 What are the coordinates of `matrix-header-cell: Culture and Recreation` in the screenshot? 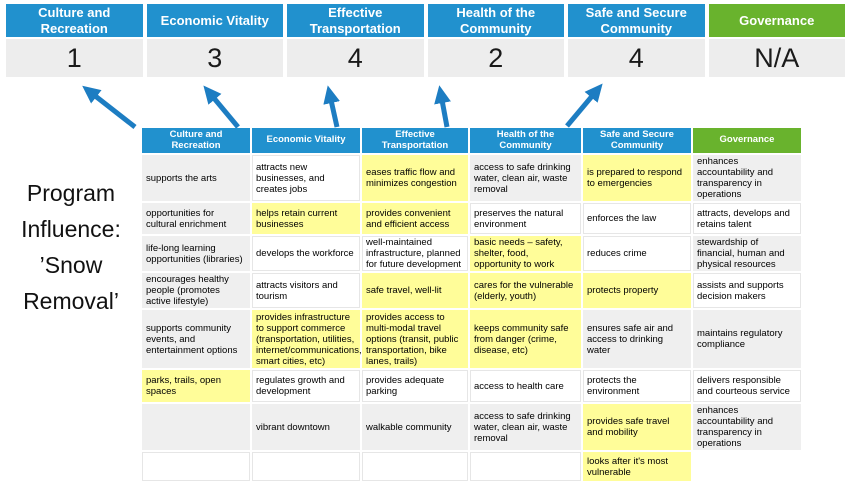 It's located at (197, 141).